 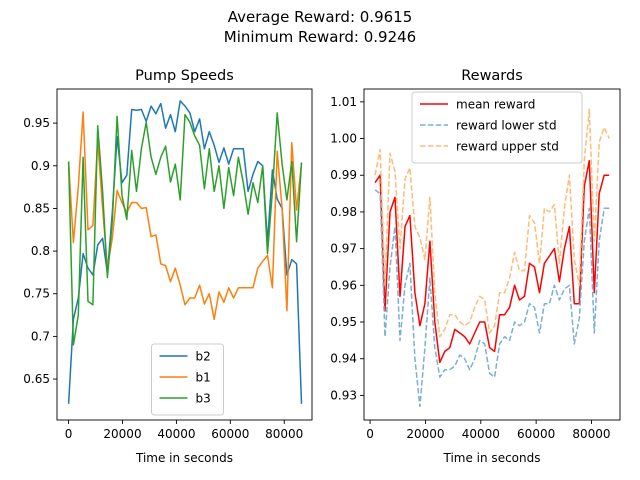 I want to click on y-tick-label: 0.85, so click(x=36, y=208).